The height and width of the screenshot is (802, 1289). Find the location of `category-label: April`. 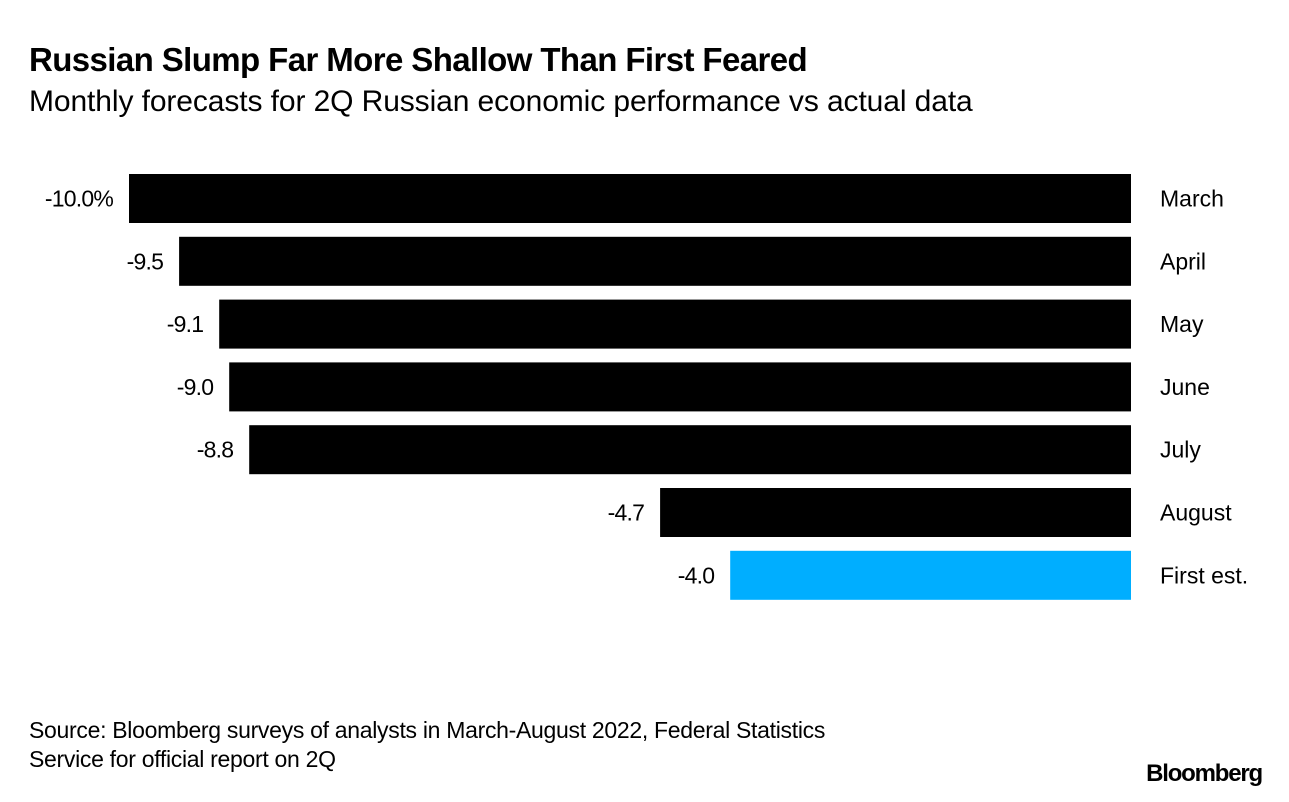

category-label: April is located at coordinates (1183, 261).